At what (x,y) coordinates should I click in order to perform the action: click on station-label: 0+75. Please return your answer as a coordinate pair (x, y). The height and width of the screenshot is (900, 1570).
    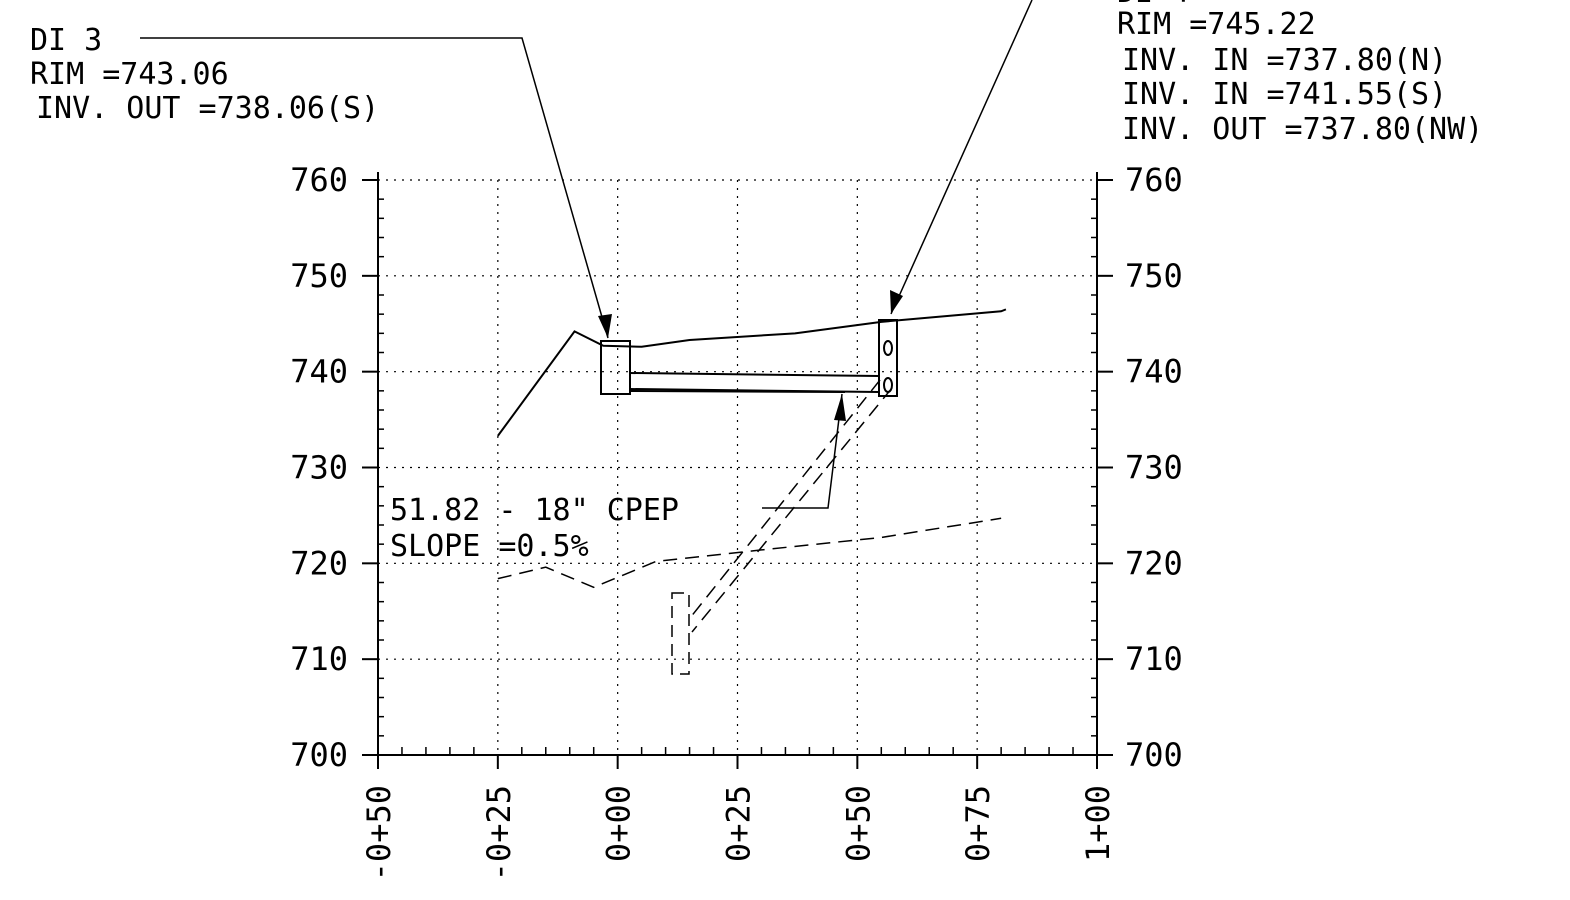
    Looking at the image, I should click on (978, 823).